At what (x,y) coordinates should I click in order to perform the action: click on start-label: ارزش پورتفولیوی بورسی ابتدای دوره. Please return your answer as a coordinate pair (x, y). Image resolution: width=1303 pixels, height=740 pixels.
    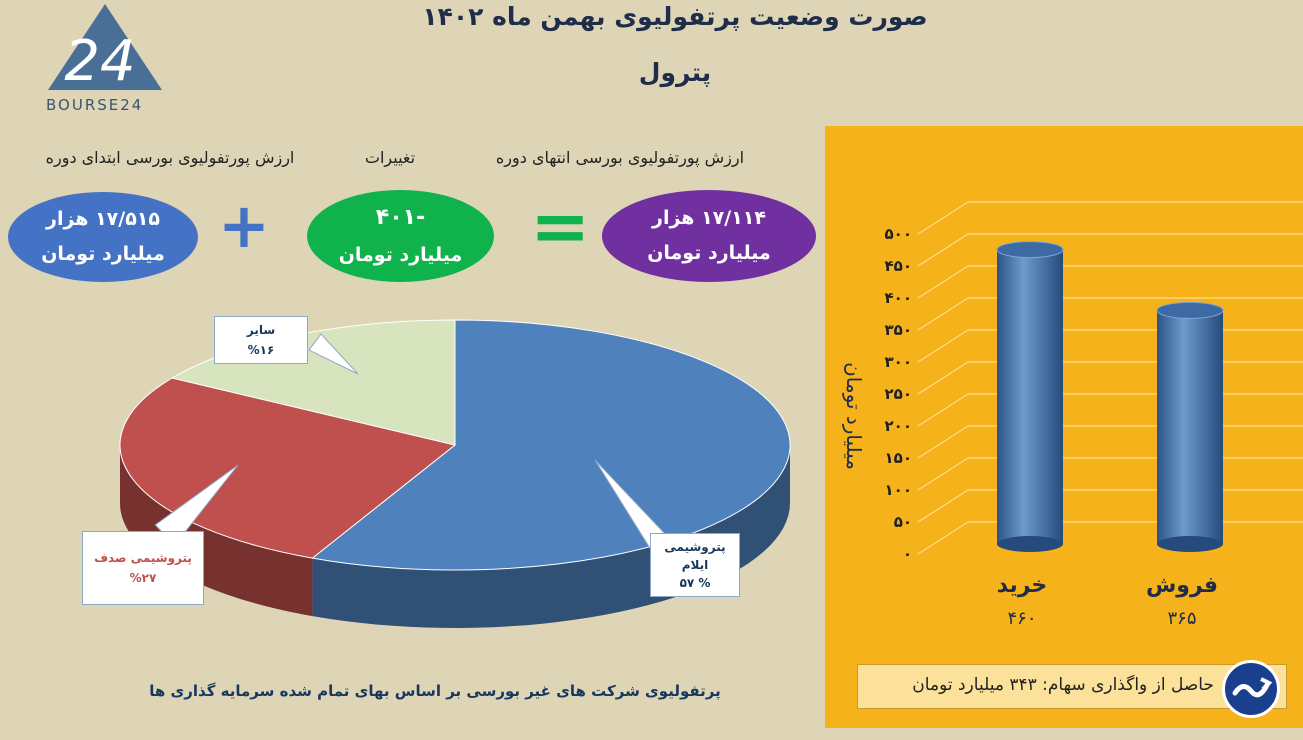
    Looking at the image, I should click on (170, 157).